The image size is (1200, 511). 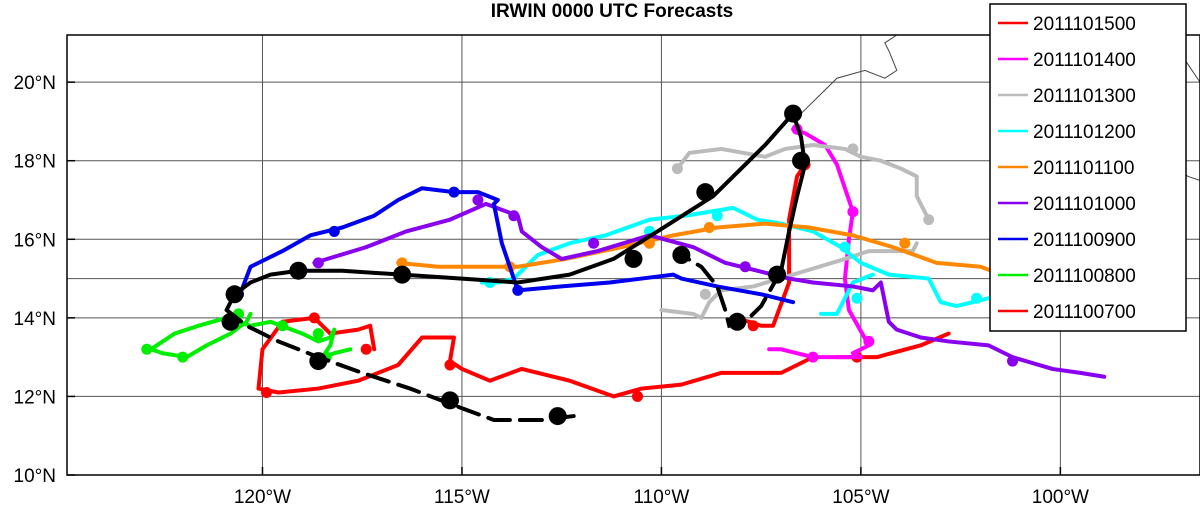 What do you see at coordinates (612, 11) in the screenshot?
I see `chart-title: IRWIN 0000 UTC Forecasts` at bounding box center [612, 11].